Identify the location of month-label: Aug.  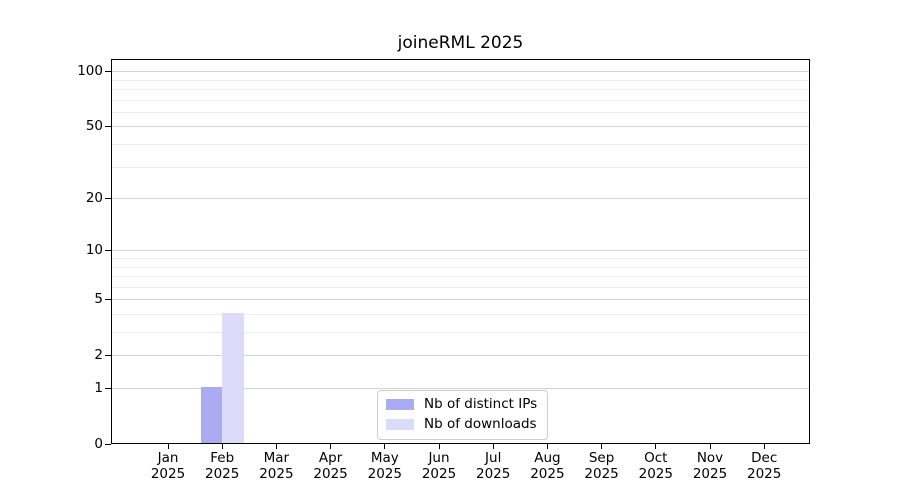
(547, 458).